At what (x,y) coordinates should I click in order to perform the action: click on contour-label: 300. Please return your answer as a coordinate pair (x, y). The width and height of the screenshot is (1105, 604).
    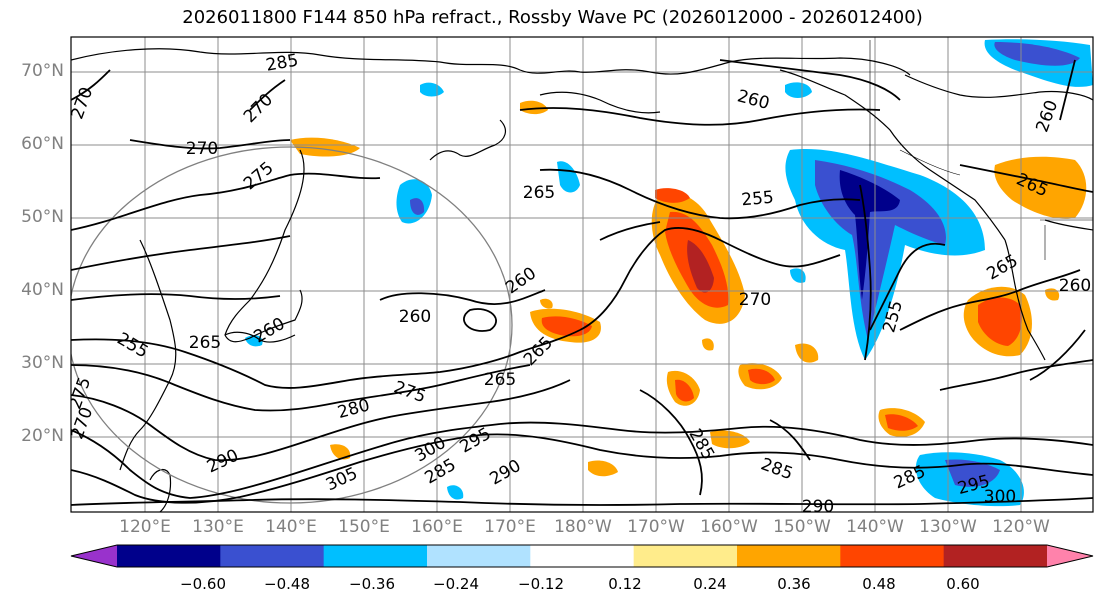
    Looking at the image, I should click on (1000, 497).